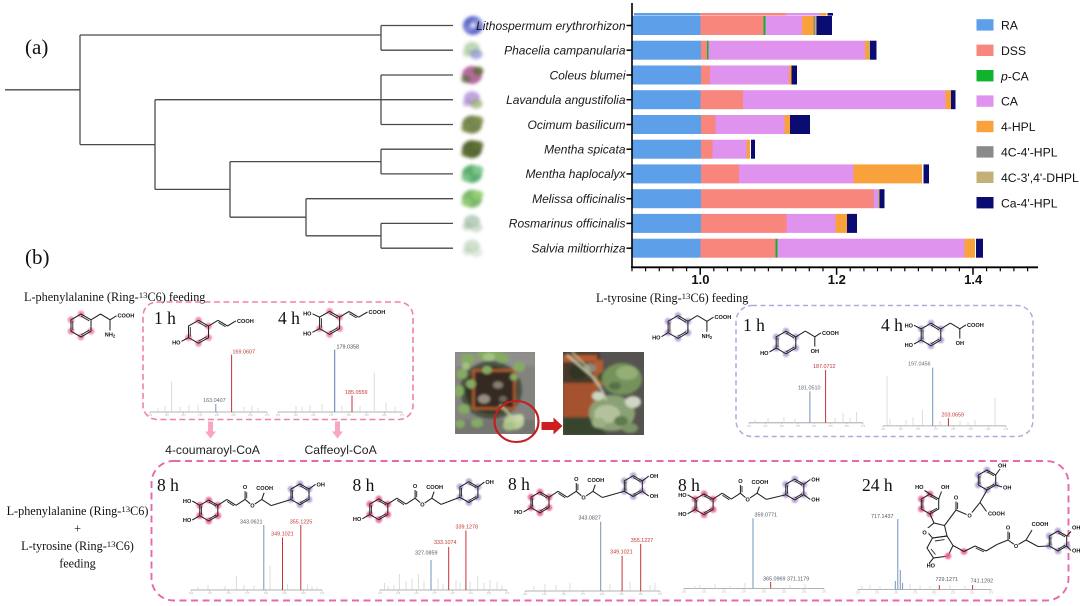 This screenshot has width=1080, height=606. What do you see at coordinates (766, 516) in the screenshot?
I see `svg-text: 359.0771` at bounding box center [766, 516].